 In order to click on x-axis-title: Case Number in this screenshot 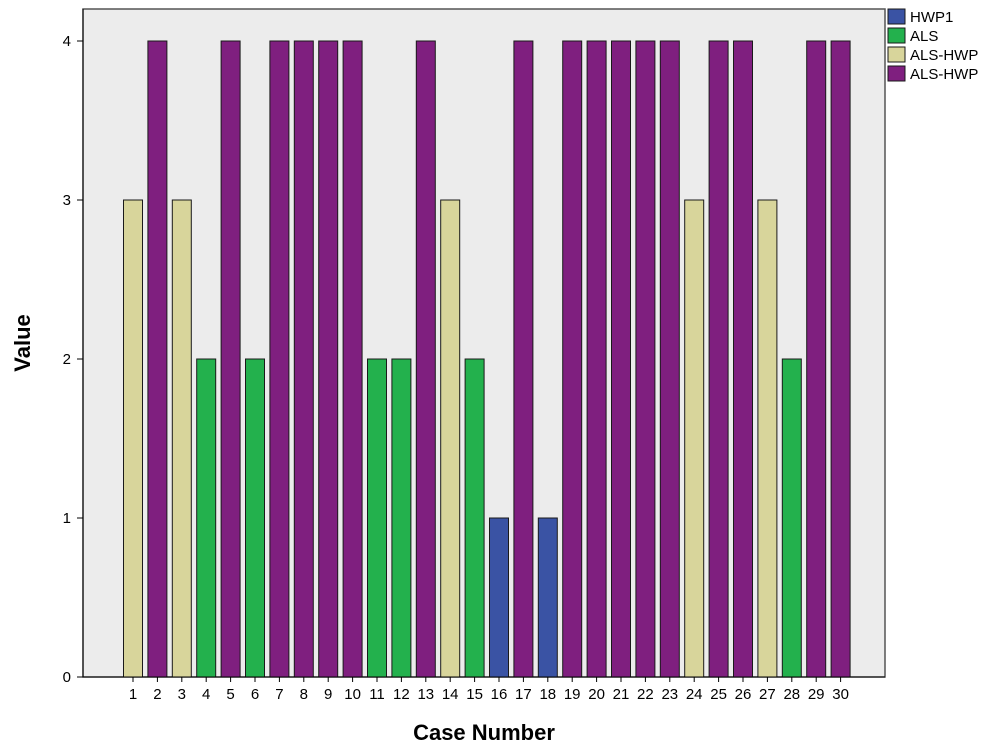, I will do `click(484, 732)`.